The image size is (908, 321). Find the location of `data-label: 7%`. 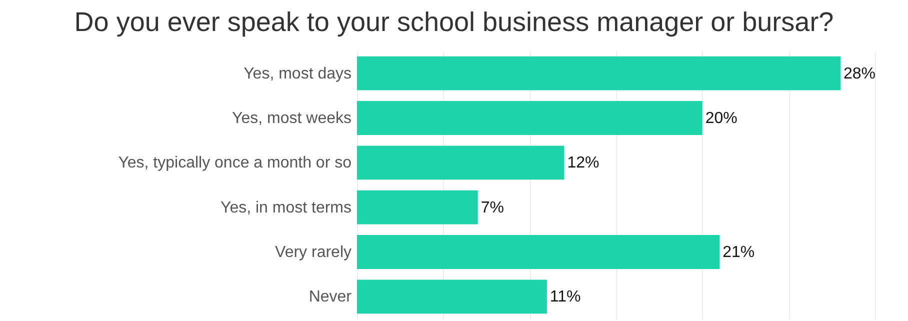

data-label: 7% is located at coordinates (492, 207).